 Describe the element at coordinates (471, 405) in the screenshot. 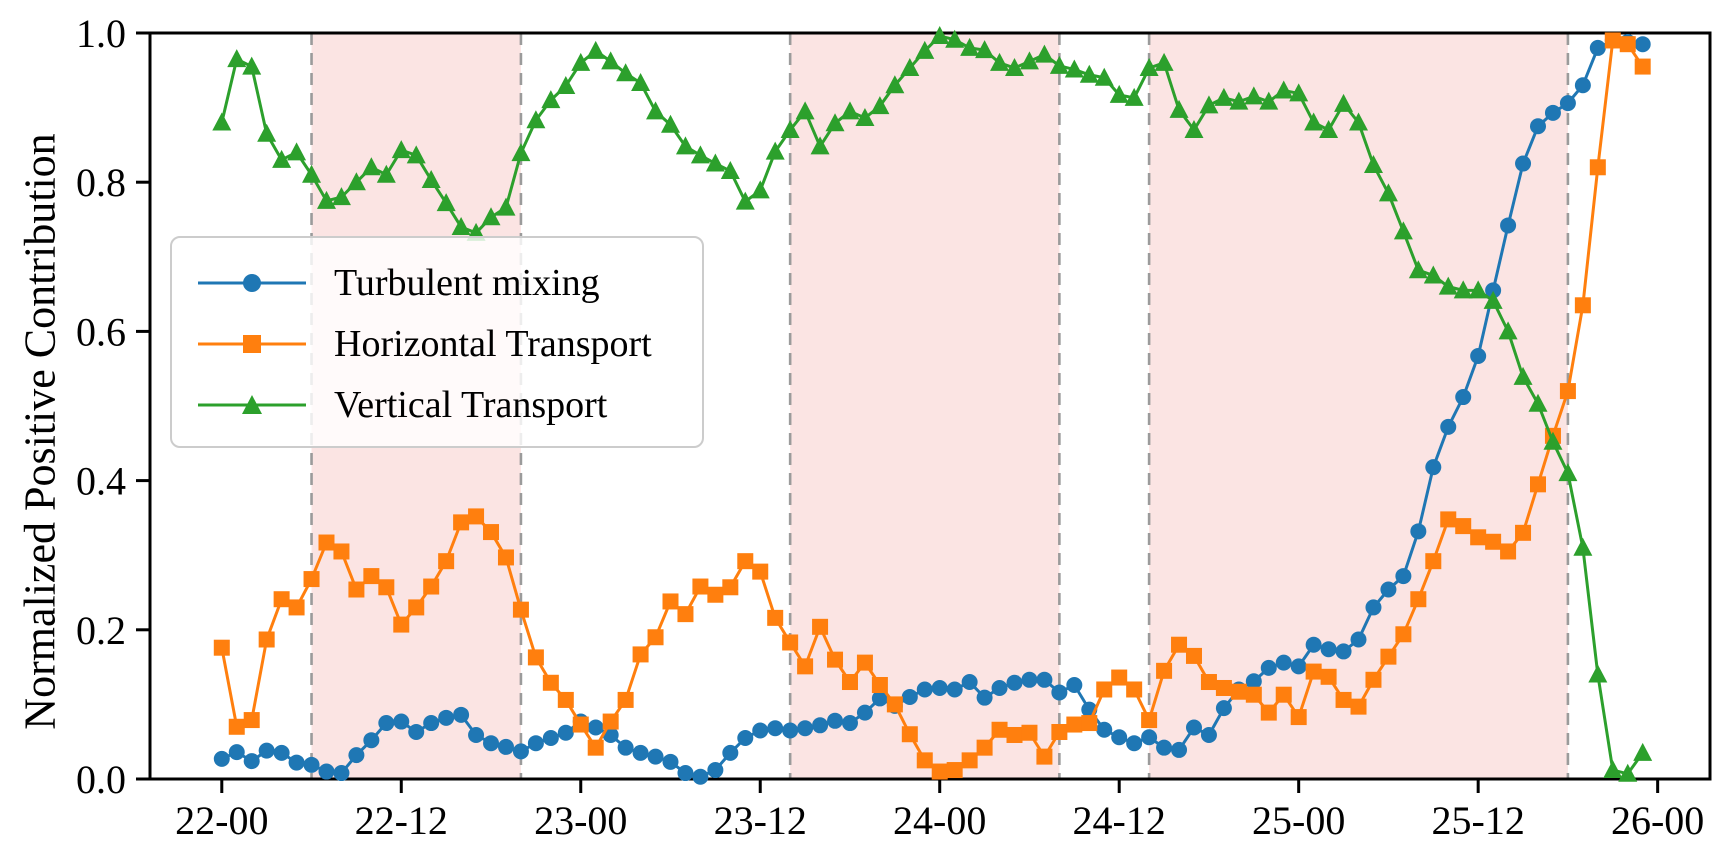

I see `legend-label: Vertical Transport` at that location.